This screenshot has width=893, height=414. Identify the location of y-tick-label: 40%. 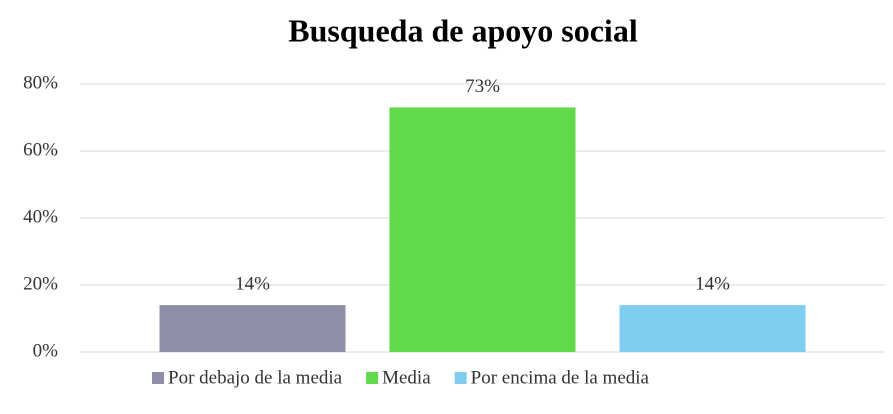
(40, 216).